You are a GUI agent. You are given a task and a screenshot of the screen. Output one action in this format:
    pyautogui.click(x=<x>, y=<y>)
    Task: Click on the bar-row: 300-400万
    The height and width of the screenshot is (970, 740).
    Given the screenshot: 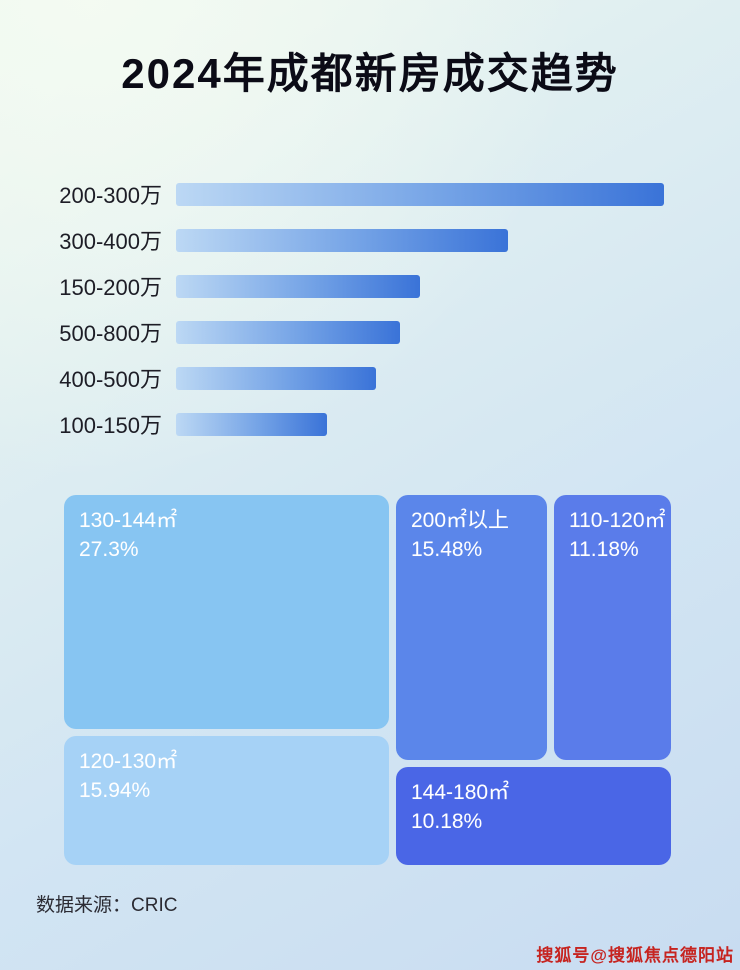 What is the action you would take?
    pyautogui.click(x=351, y=241)
    